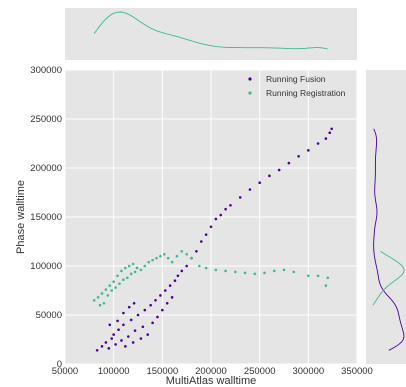 The height and width of the screenshot is (387, 406). Describe the element at coordinates (250, 79) in the screenshot. I see `legend-marker-running-fusion` at that location.